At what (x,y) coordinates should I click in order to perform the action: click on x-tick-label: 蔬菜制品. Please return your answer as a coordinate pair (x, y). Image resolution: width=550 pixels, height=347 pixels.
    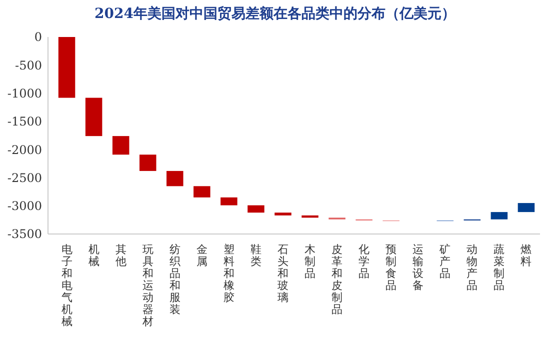
    Looking at the image, I should click on (499, 267).